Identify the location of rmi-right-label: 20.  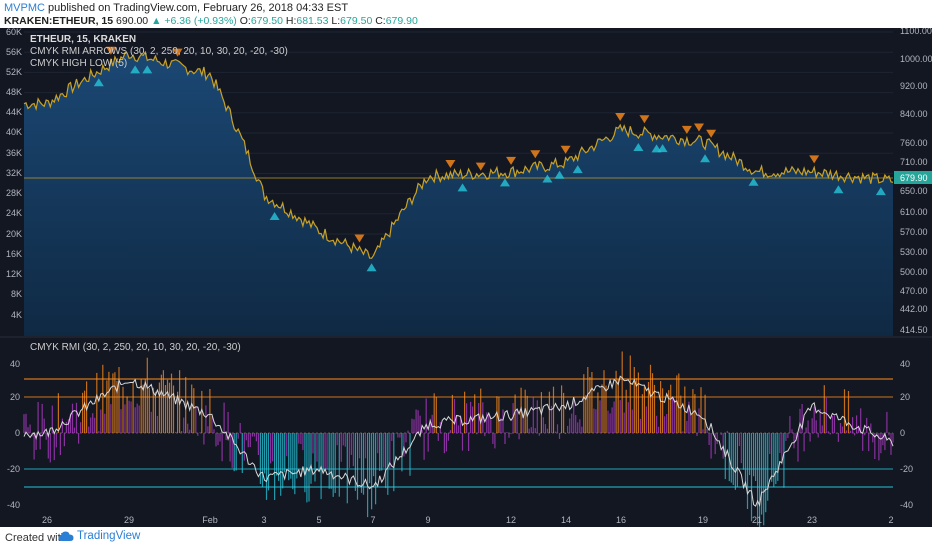
(905, 397).